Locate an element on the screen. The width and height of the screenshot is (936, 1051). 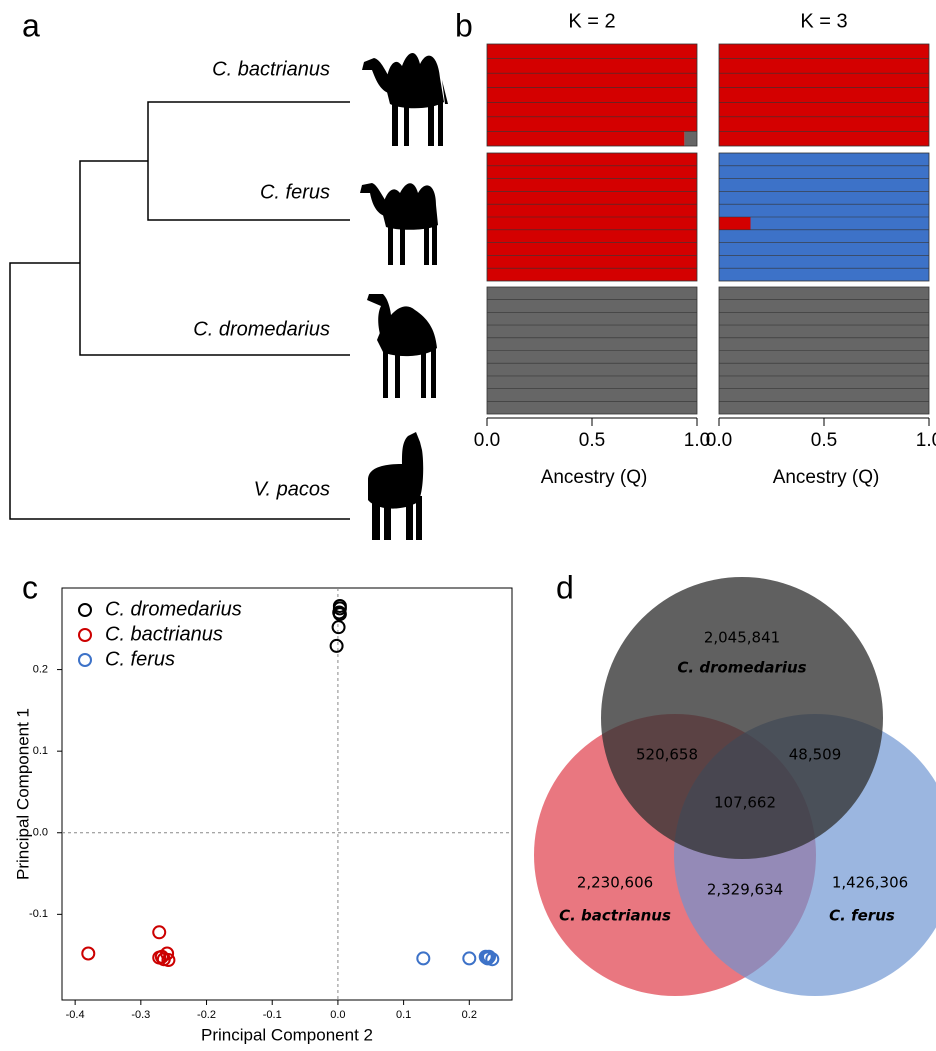
x-tick-label: 0.2 is located at coordinates (469, 1015).